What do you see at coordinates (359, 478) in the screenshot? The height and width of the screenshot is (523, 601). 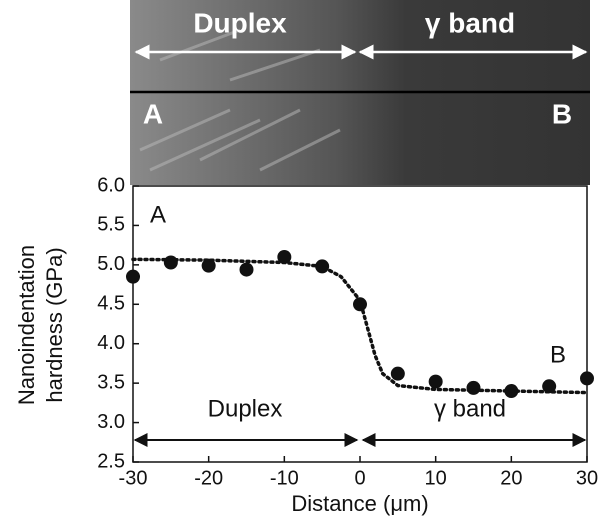 I see `x-tick-label: 0` at bounding box center [359, 478].